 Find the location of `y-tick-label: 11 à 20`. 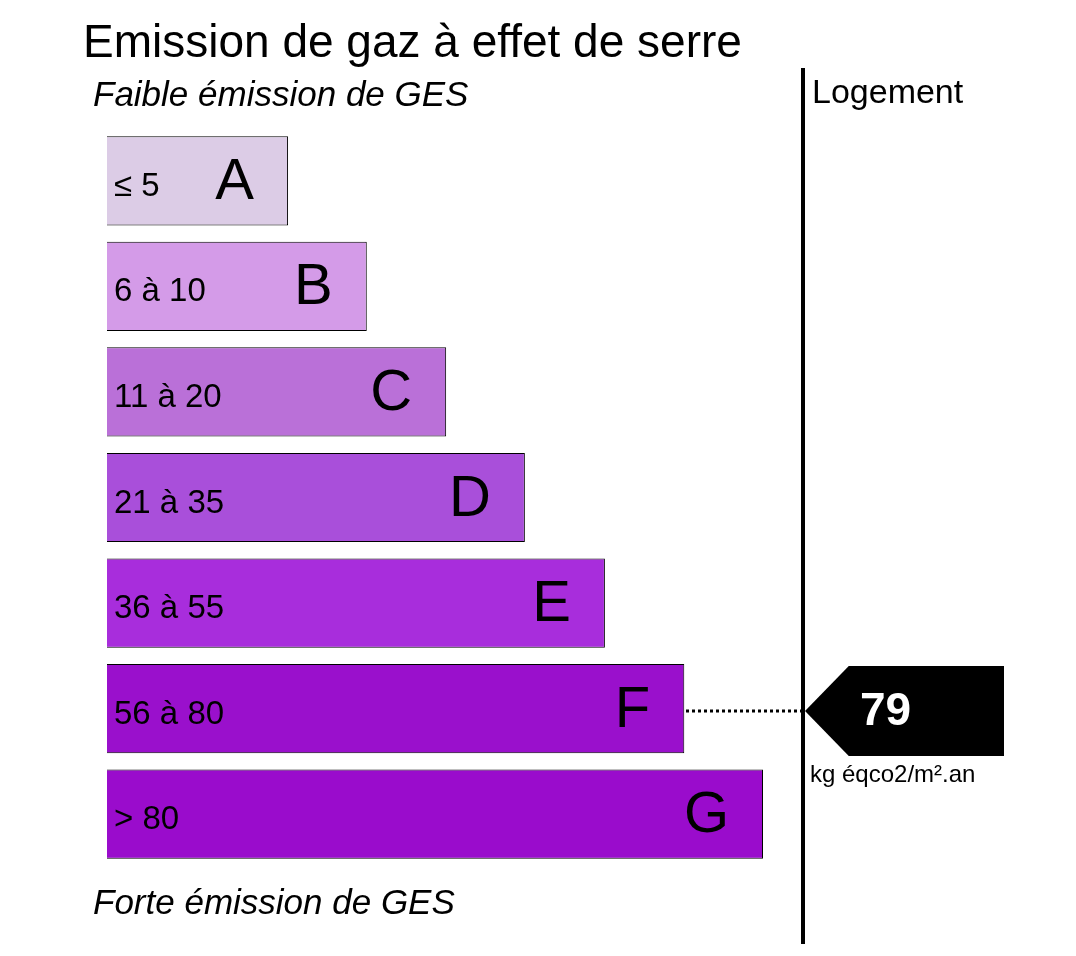

y-tick-label: 11 à 20 is located at coordinates (168, 396).